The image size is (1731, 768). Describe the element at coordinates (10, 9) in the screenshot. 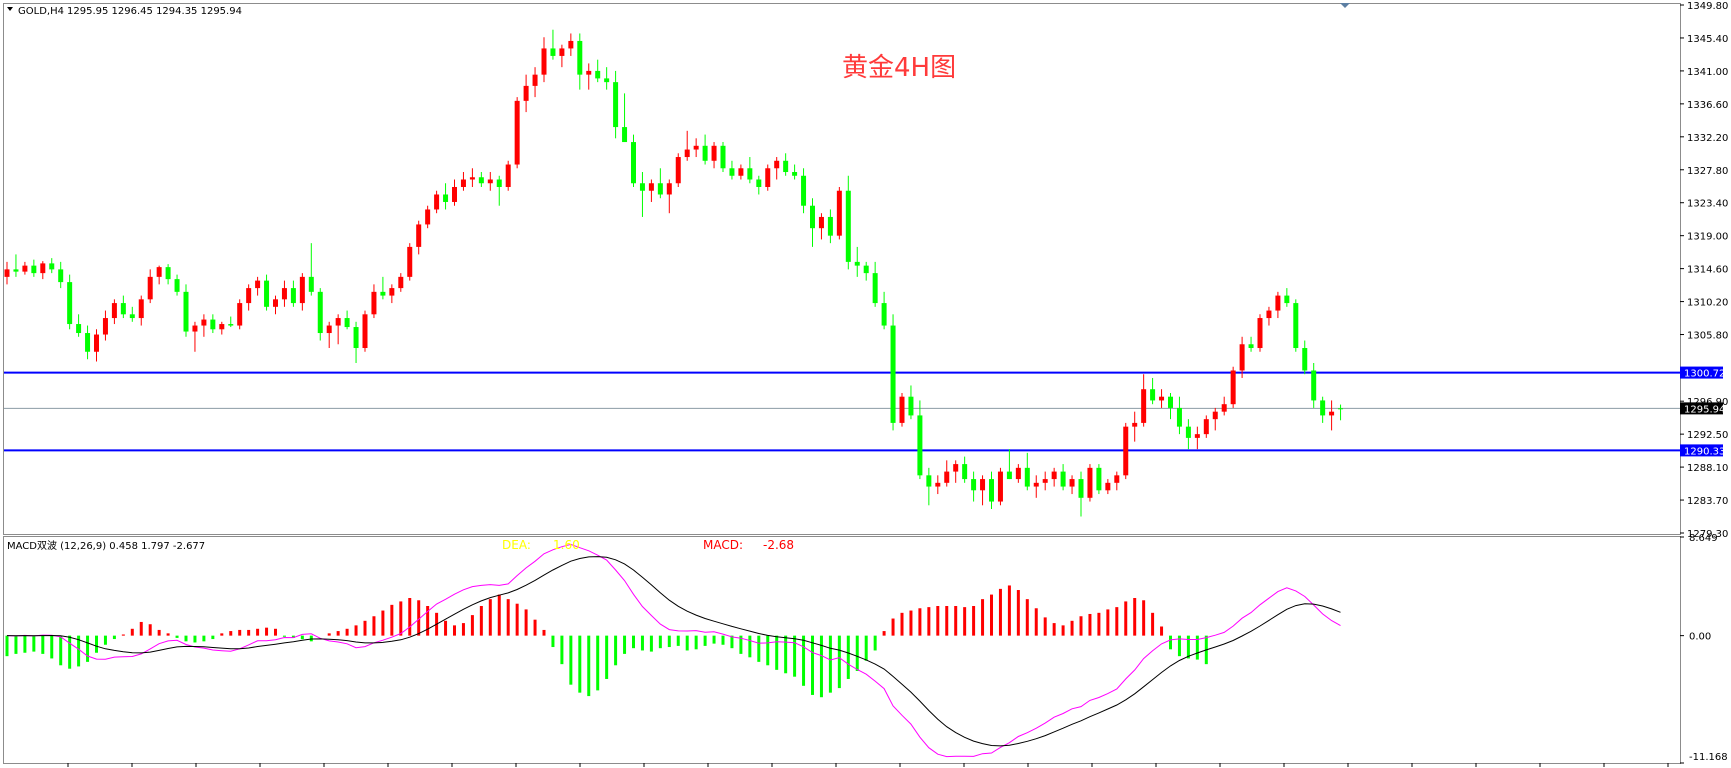

I see `triangle-down-icon` at that location.